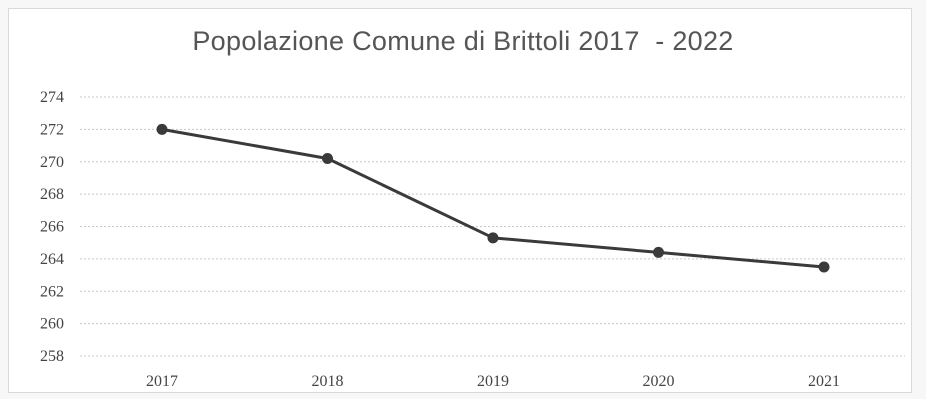 The image size is (926, 399). Describe the element at coordinates (52, 356) in the screenshot. I see `y-tick-label: 258` at that location.